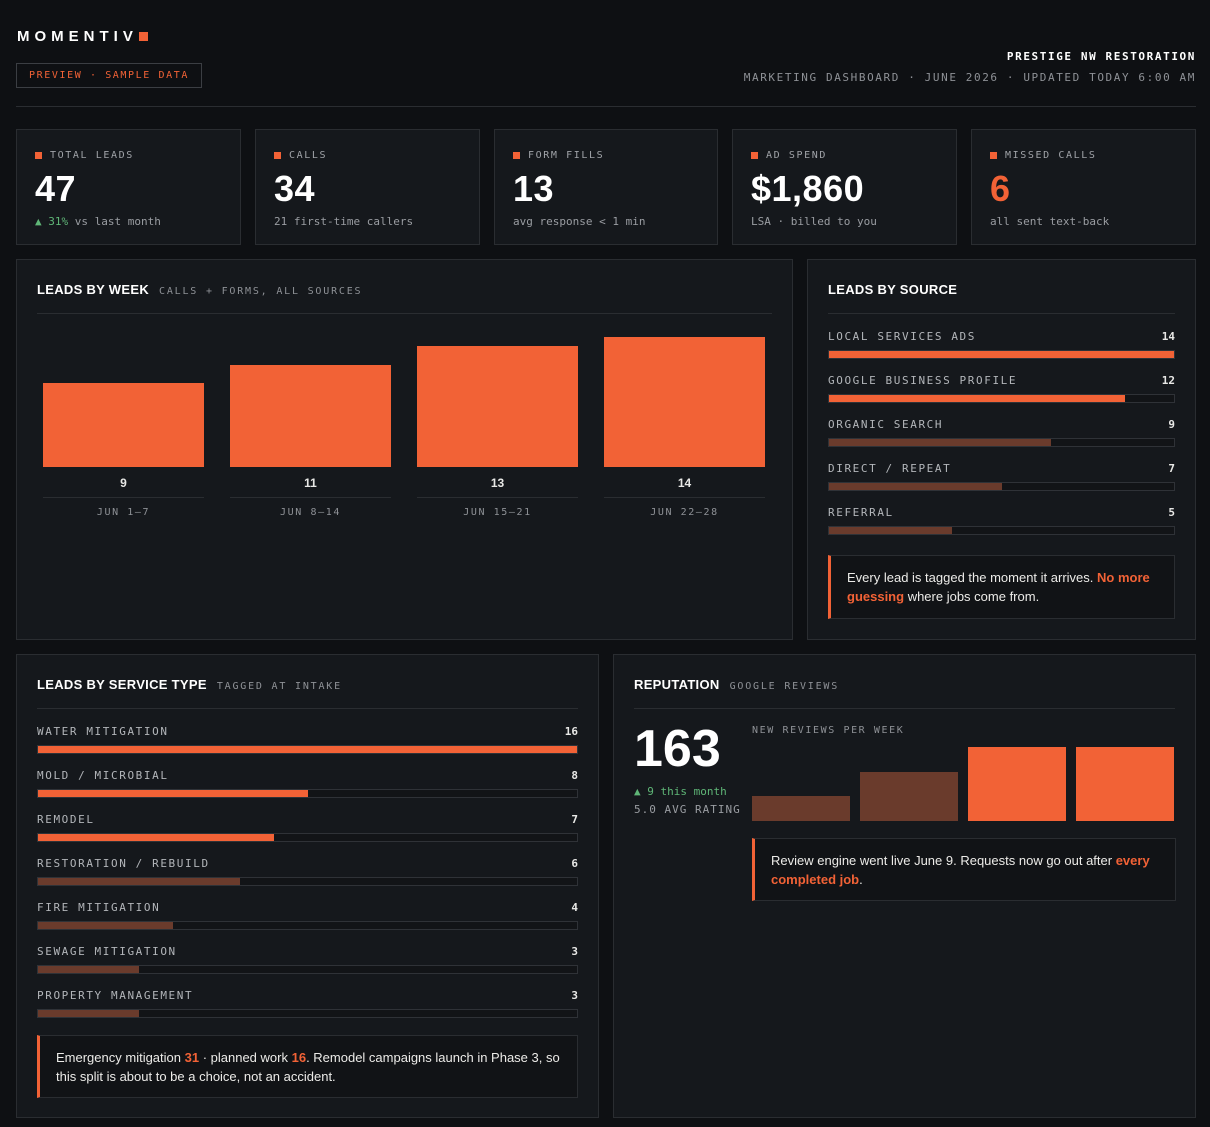  I want to click on week-bar-value: 14, so click(684, 483).